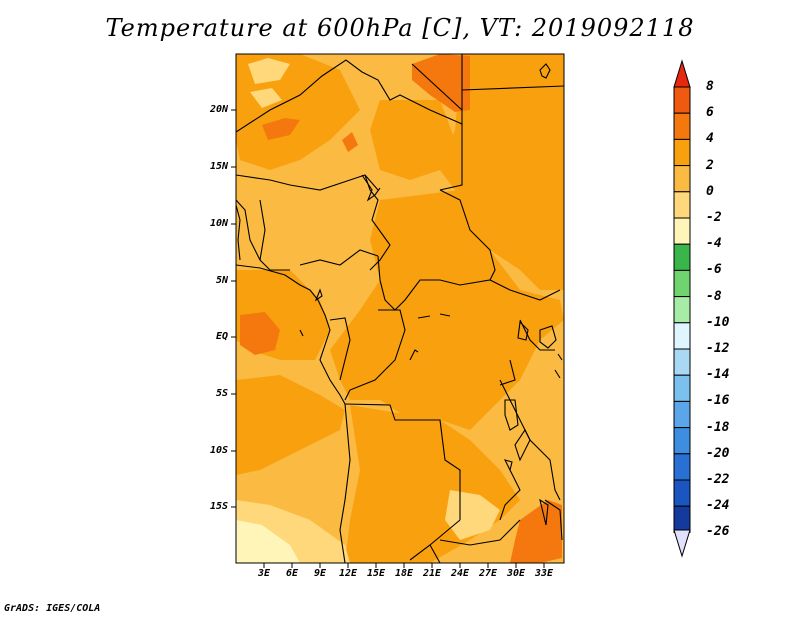 The height and width of the screenshot is (618, 800). What do you see at coordinates (266, 98) in the screenshot?
I see `temp-region-neg2-0-north2` at bounding box center [266, 98].